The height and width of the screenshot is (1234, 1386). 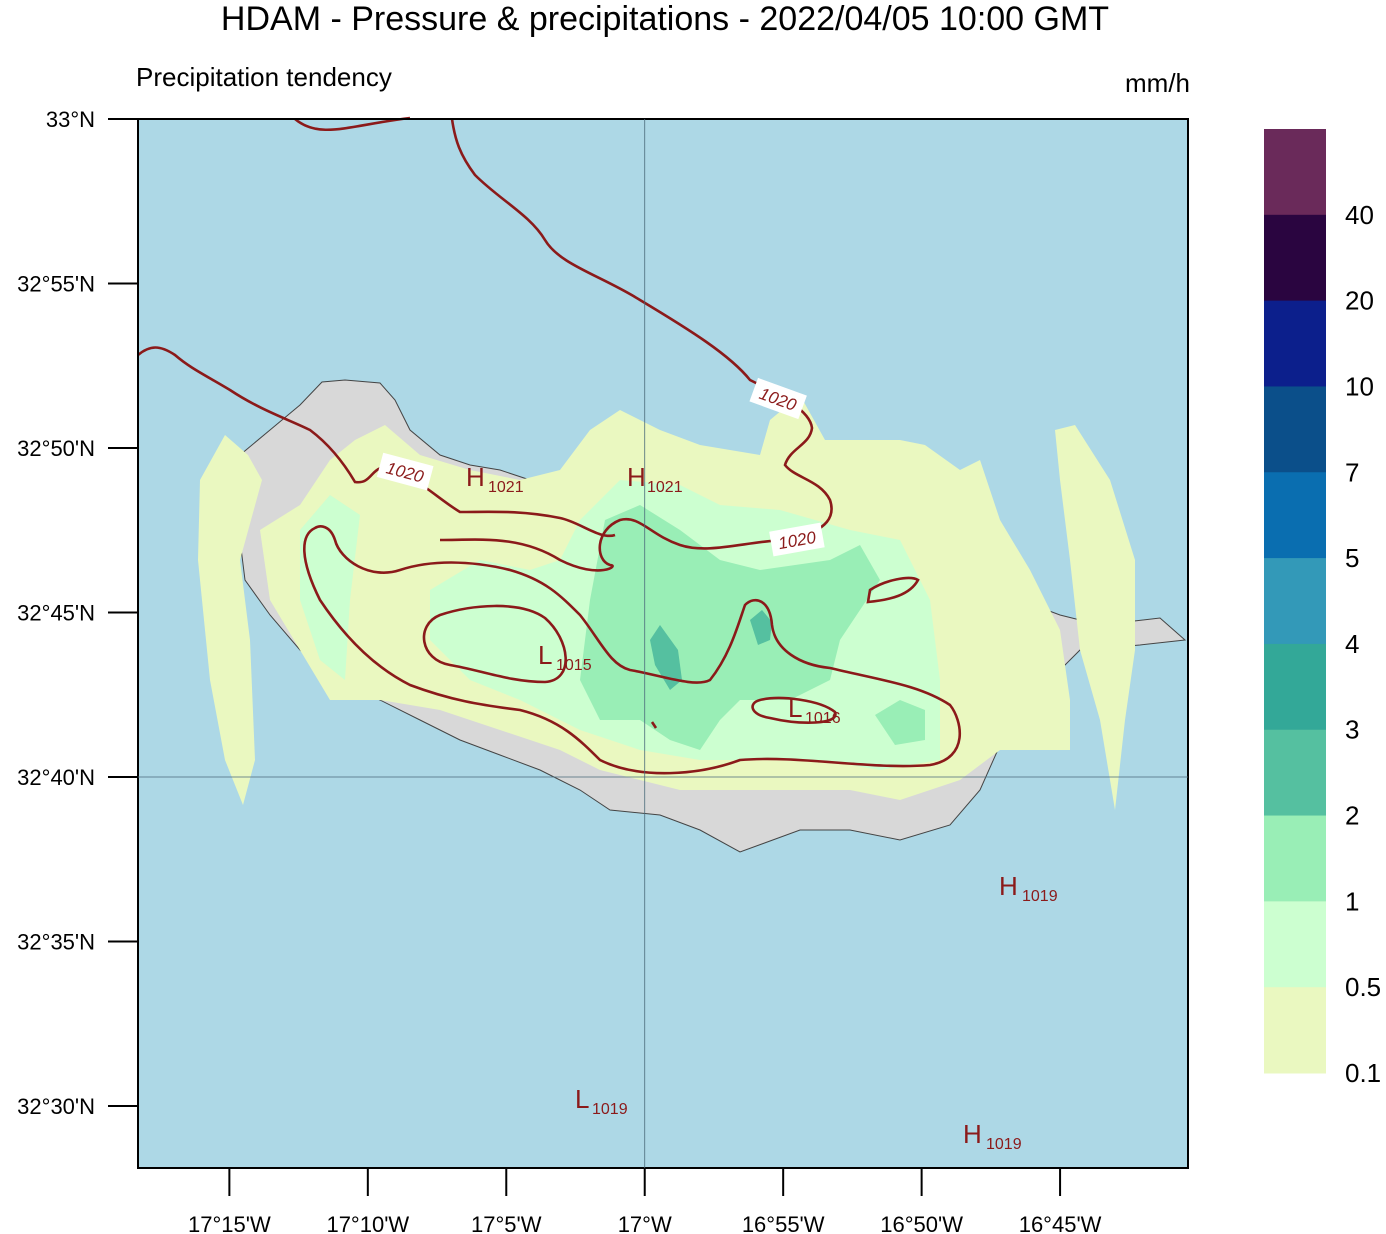 What do you see at coordinates (645, 1223) in the screenshot?
I see `x-tick-label: 17°W` at bounding box center [645, 1223].